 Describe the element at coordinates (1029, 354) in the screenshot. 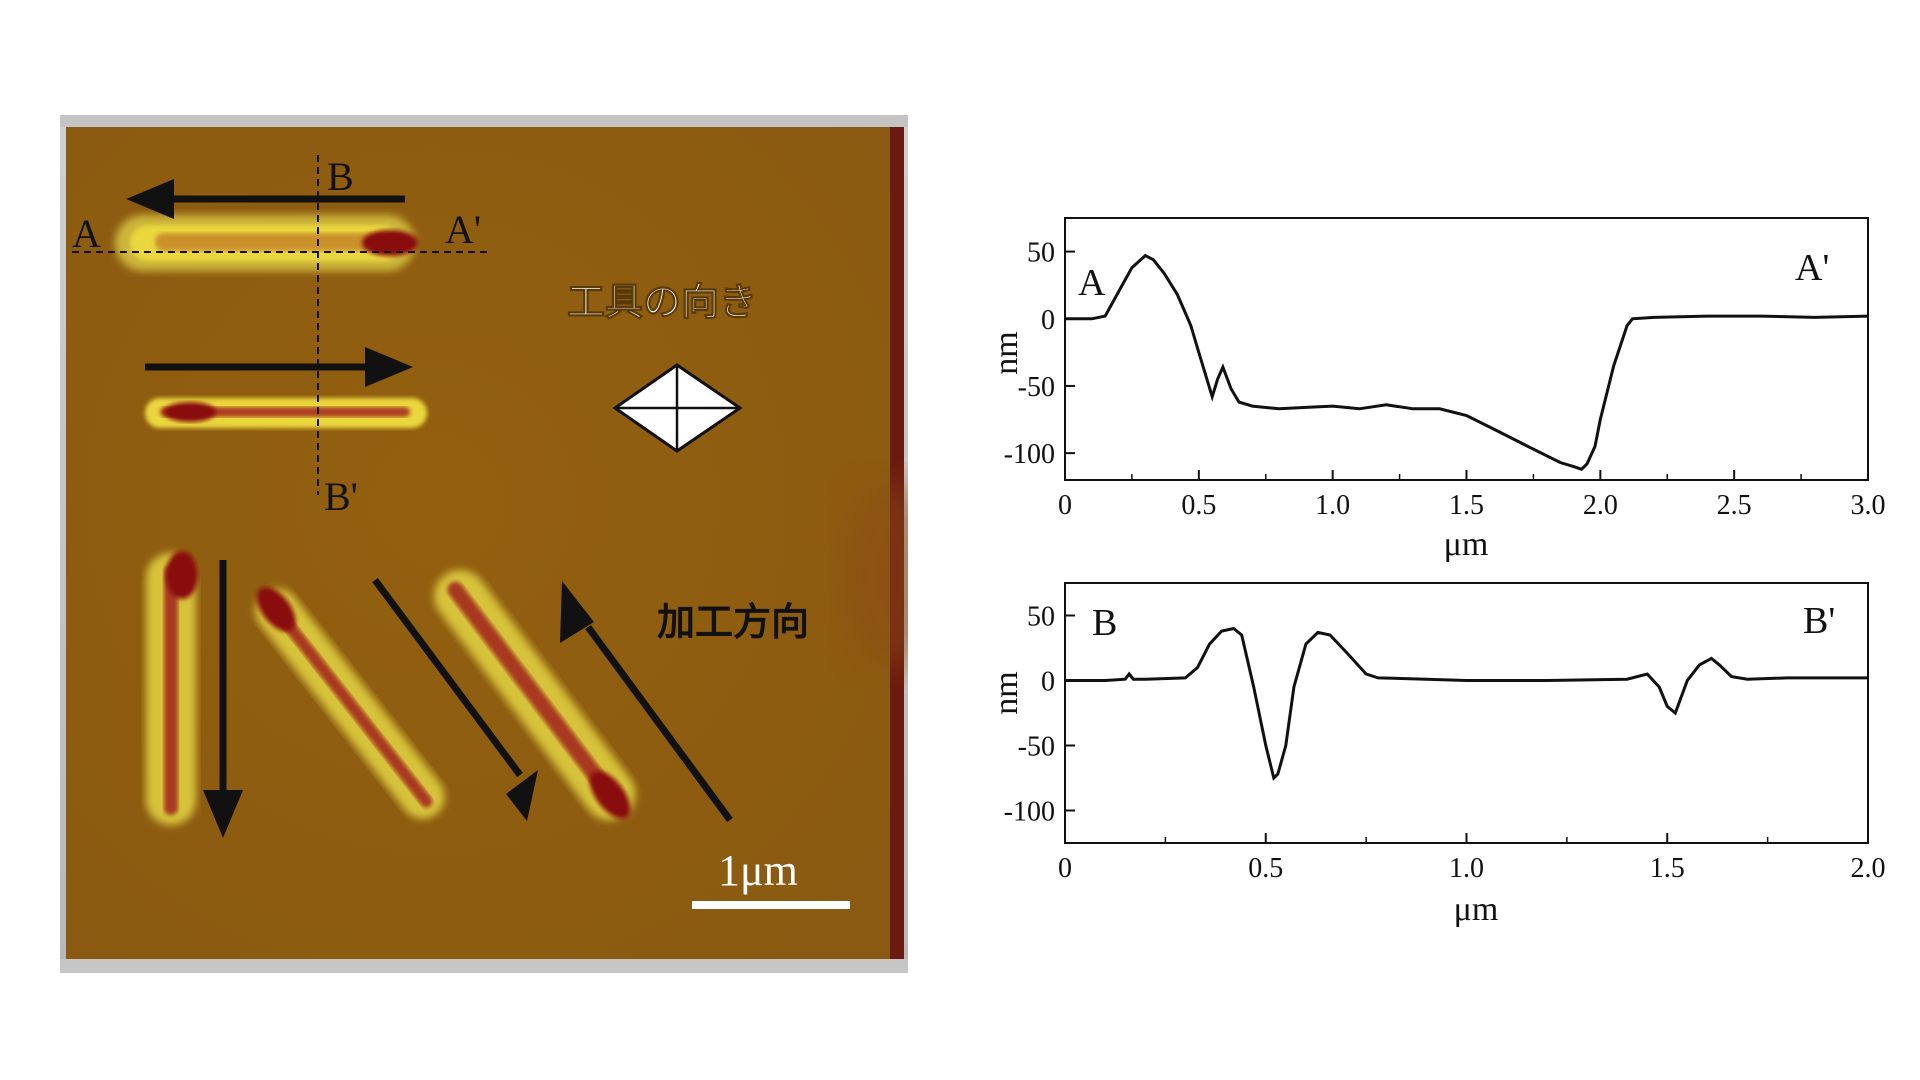

I see `y-tick-labels-a: 50 0 -50 -100` at that location.